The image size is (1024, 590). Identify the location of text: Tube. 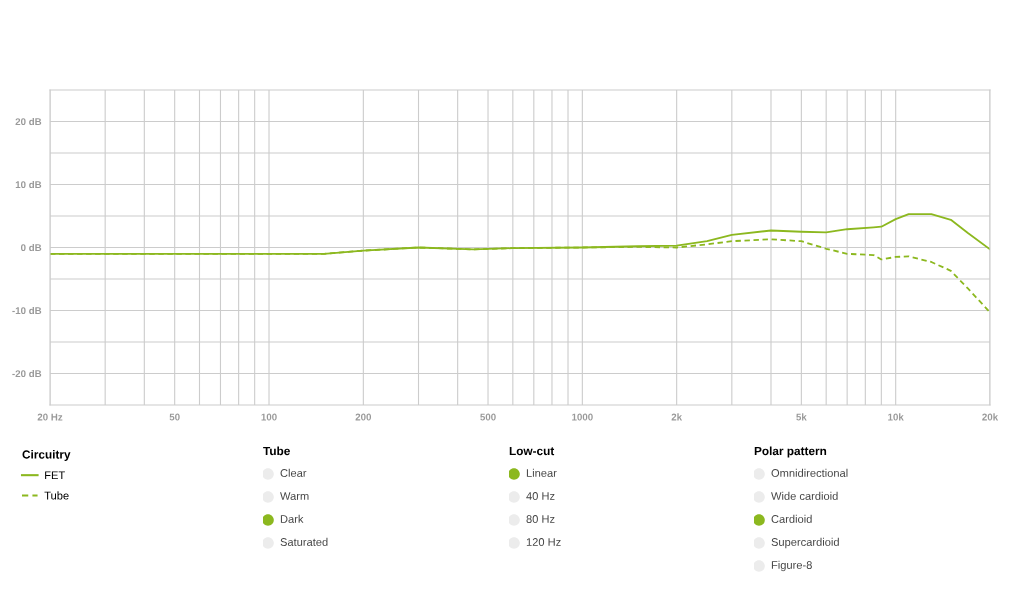
(276, 451).